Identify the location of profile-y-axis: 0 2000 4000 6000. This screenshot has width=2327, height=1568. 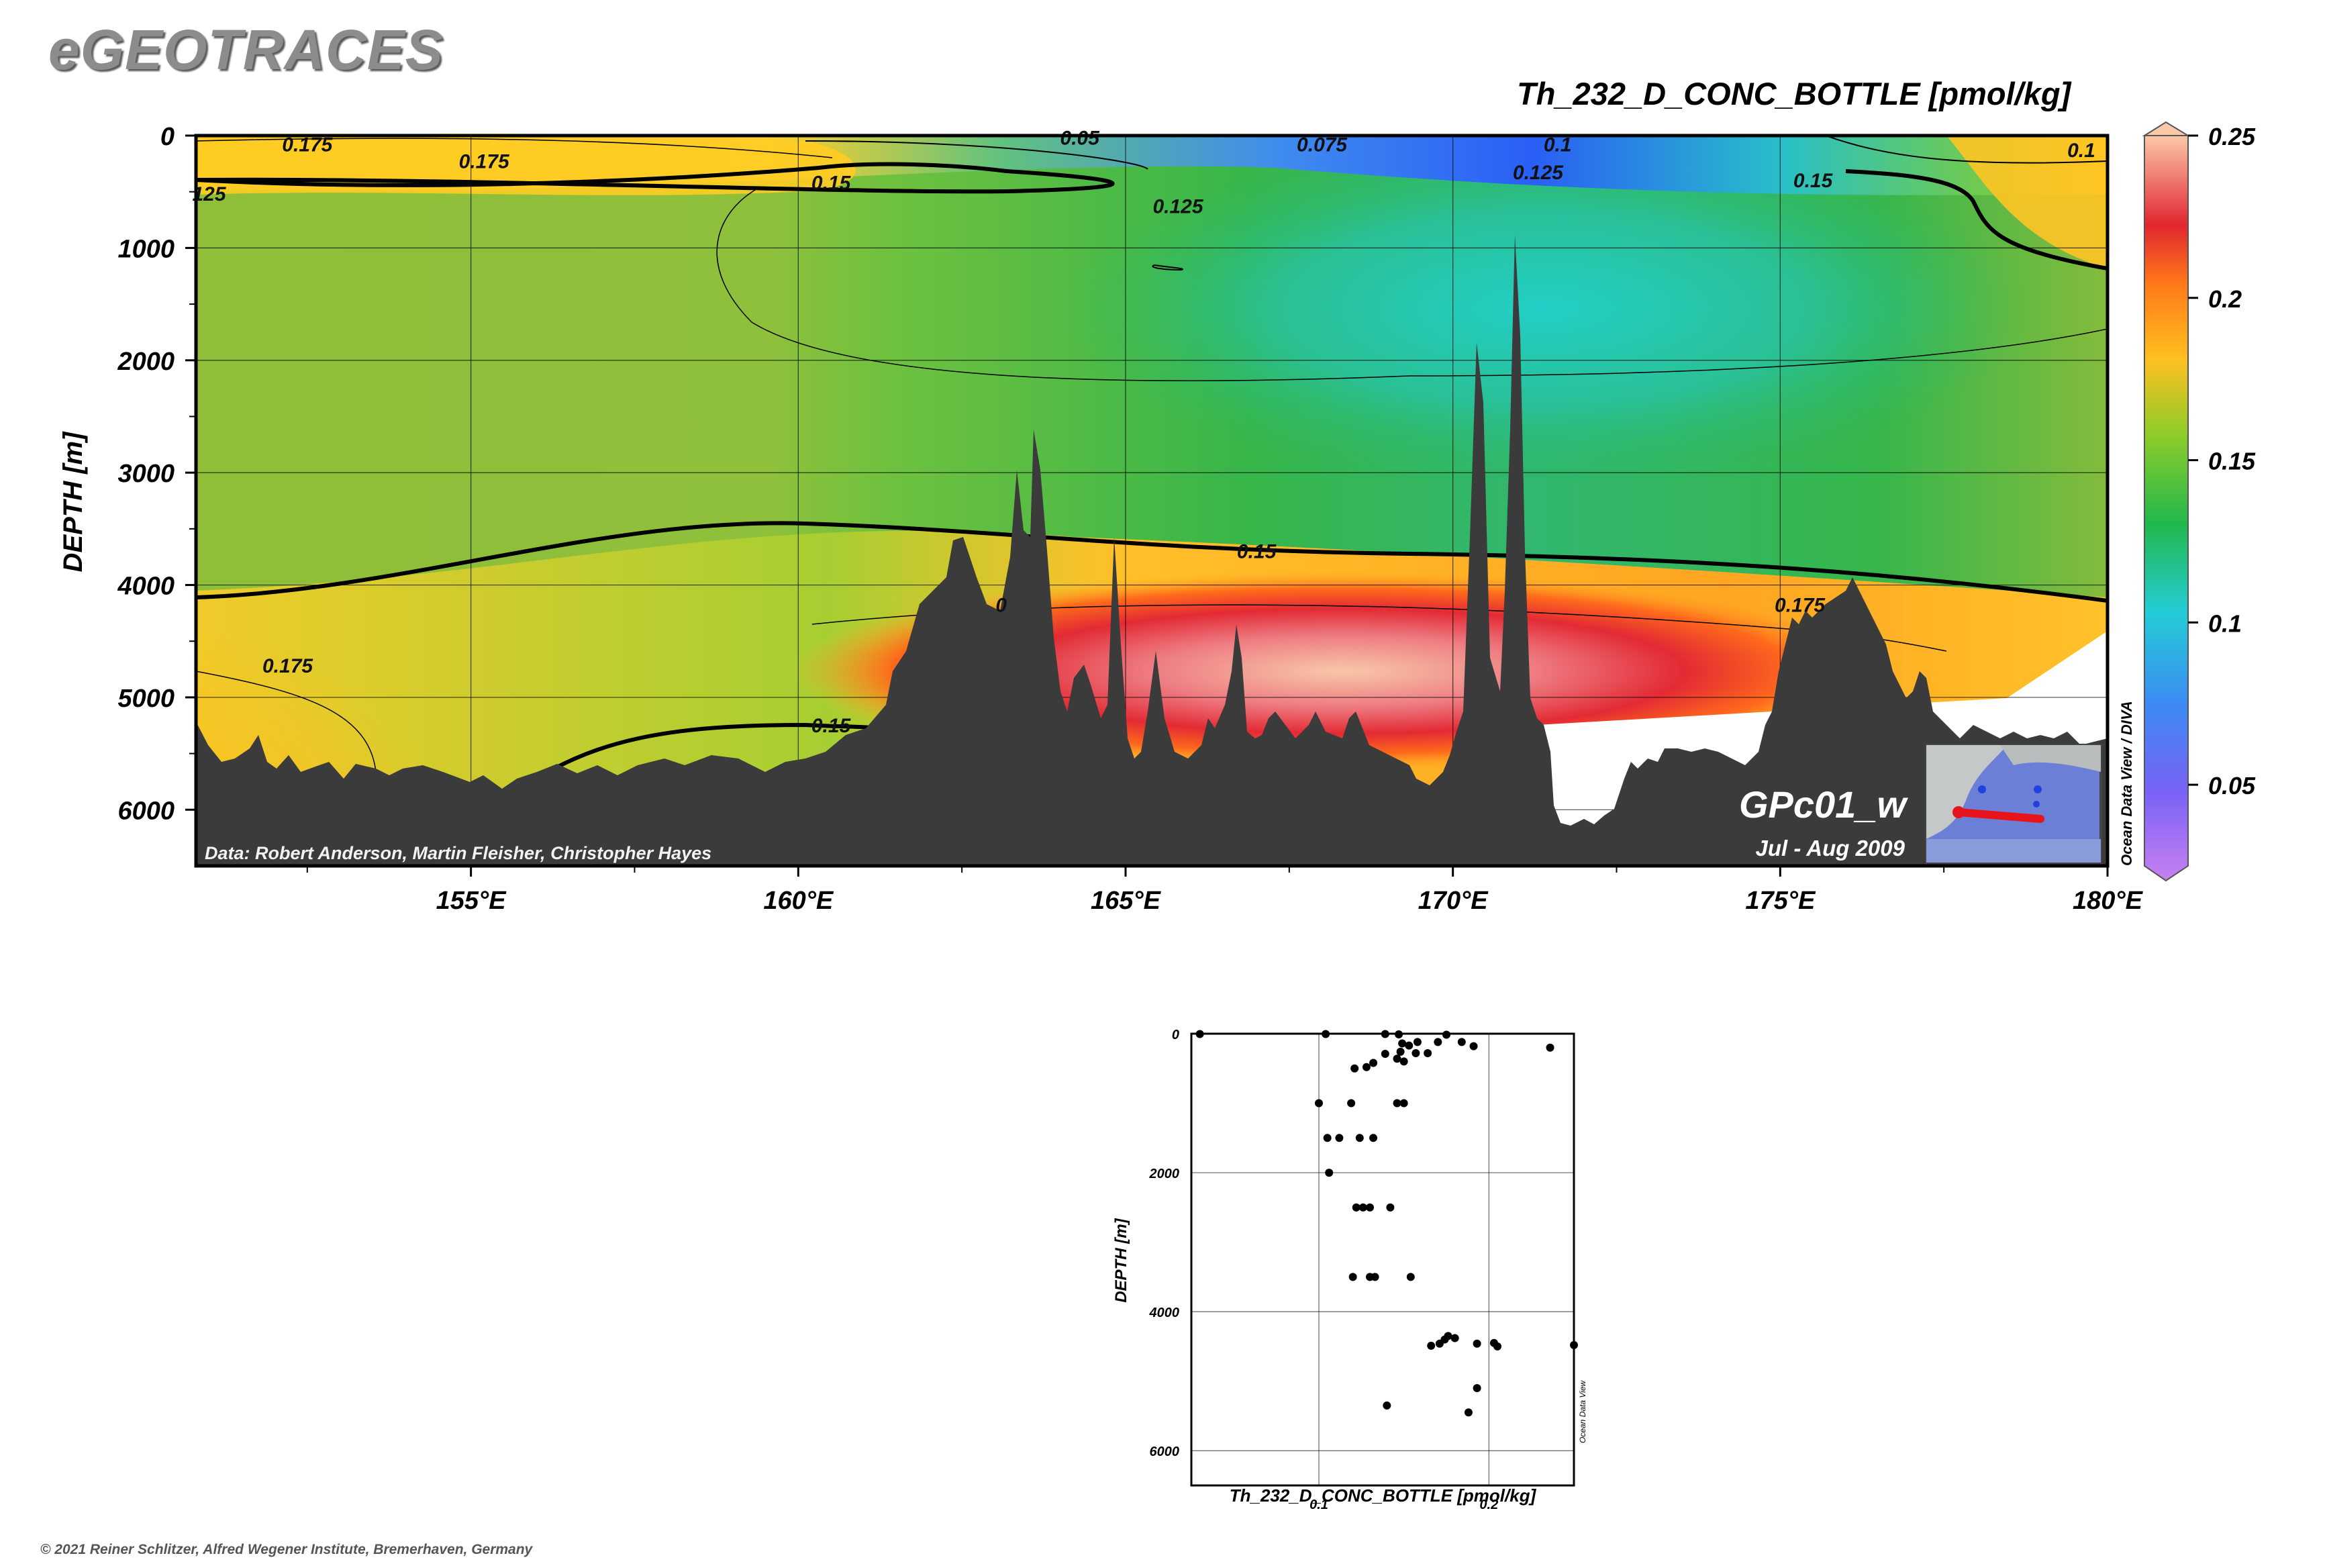
(1164, 1244).